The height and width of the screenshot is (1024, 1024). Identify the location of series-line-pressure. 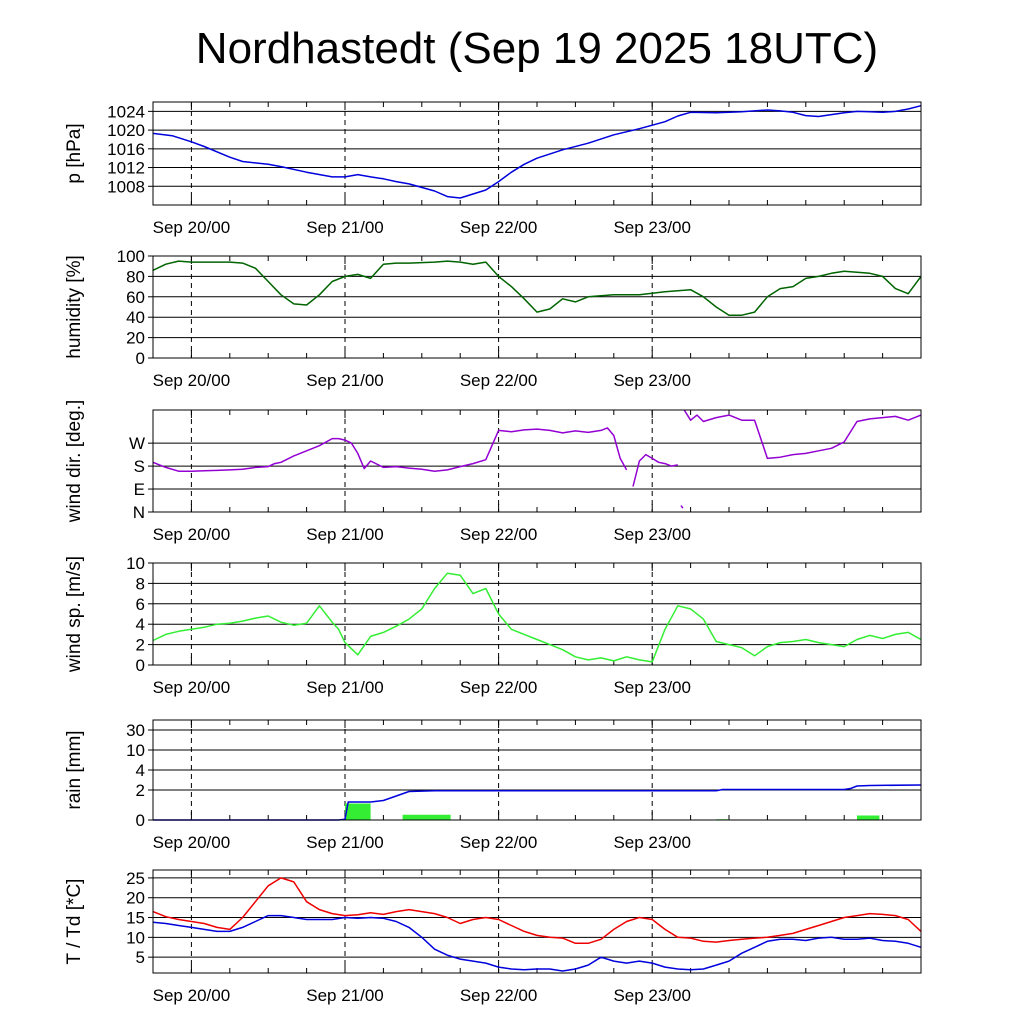
(537, 151).